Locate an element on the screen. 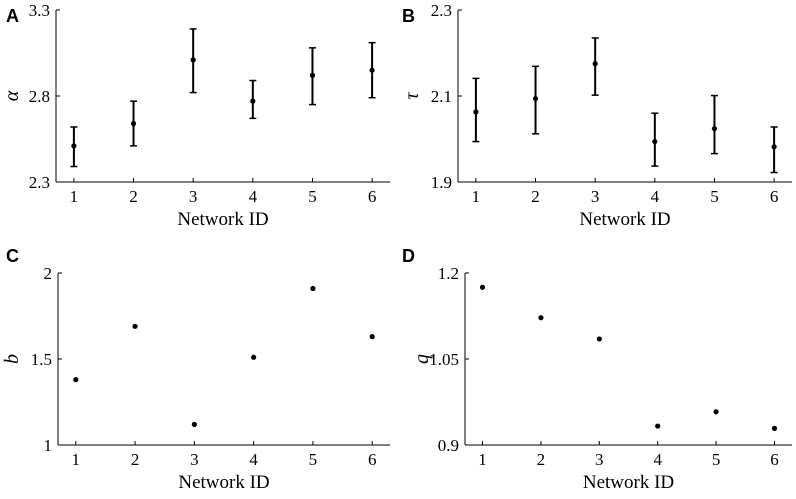 The width and height of the screenshot is (796, 499). y-tick-label: 1.05 is located at coordinates (444, 359).